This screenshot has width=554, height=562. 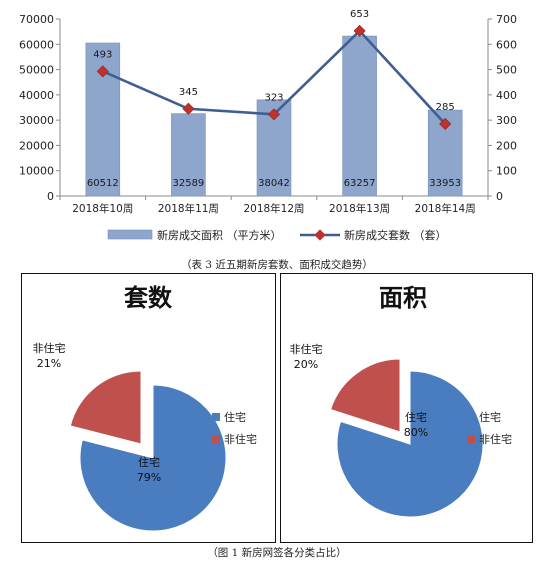 What do you see at coordinates (506, 145) in the screenshot?
I see `right-y-tick-label: 200` at bounding box center [506, 145].